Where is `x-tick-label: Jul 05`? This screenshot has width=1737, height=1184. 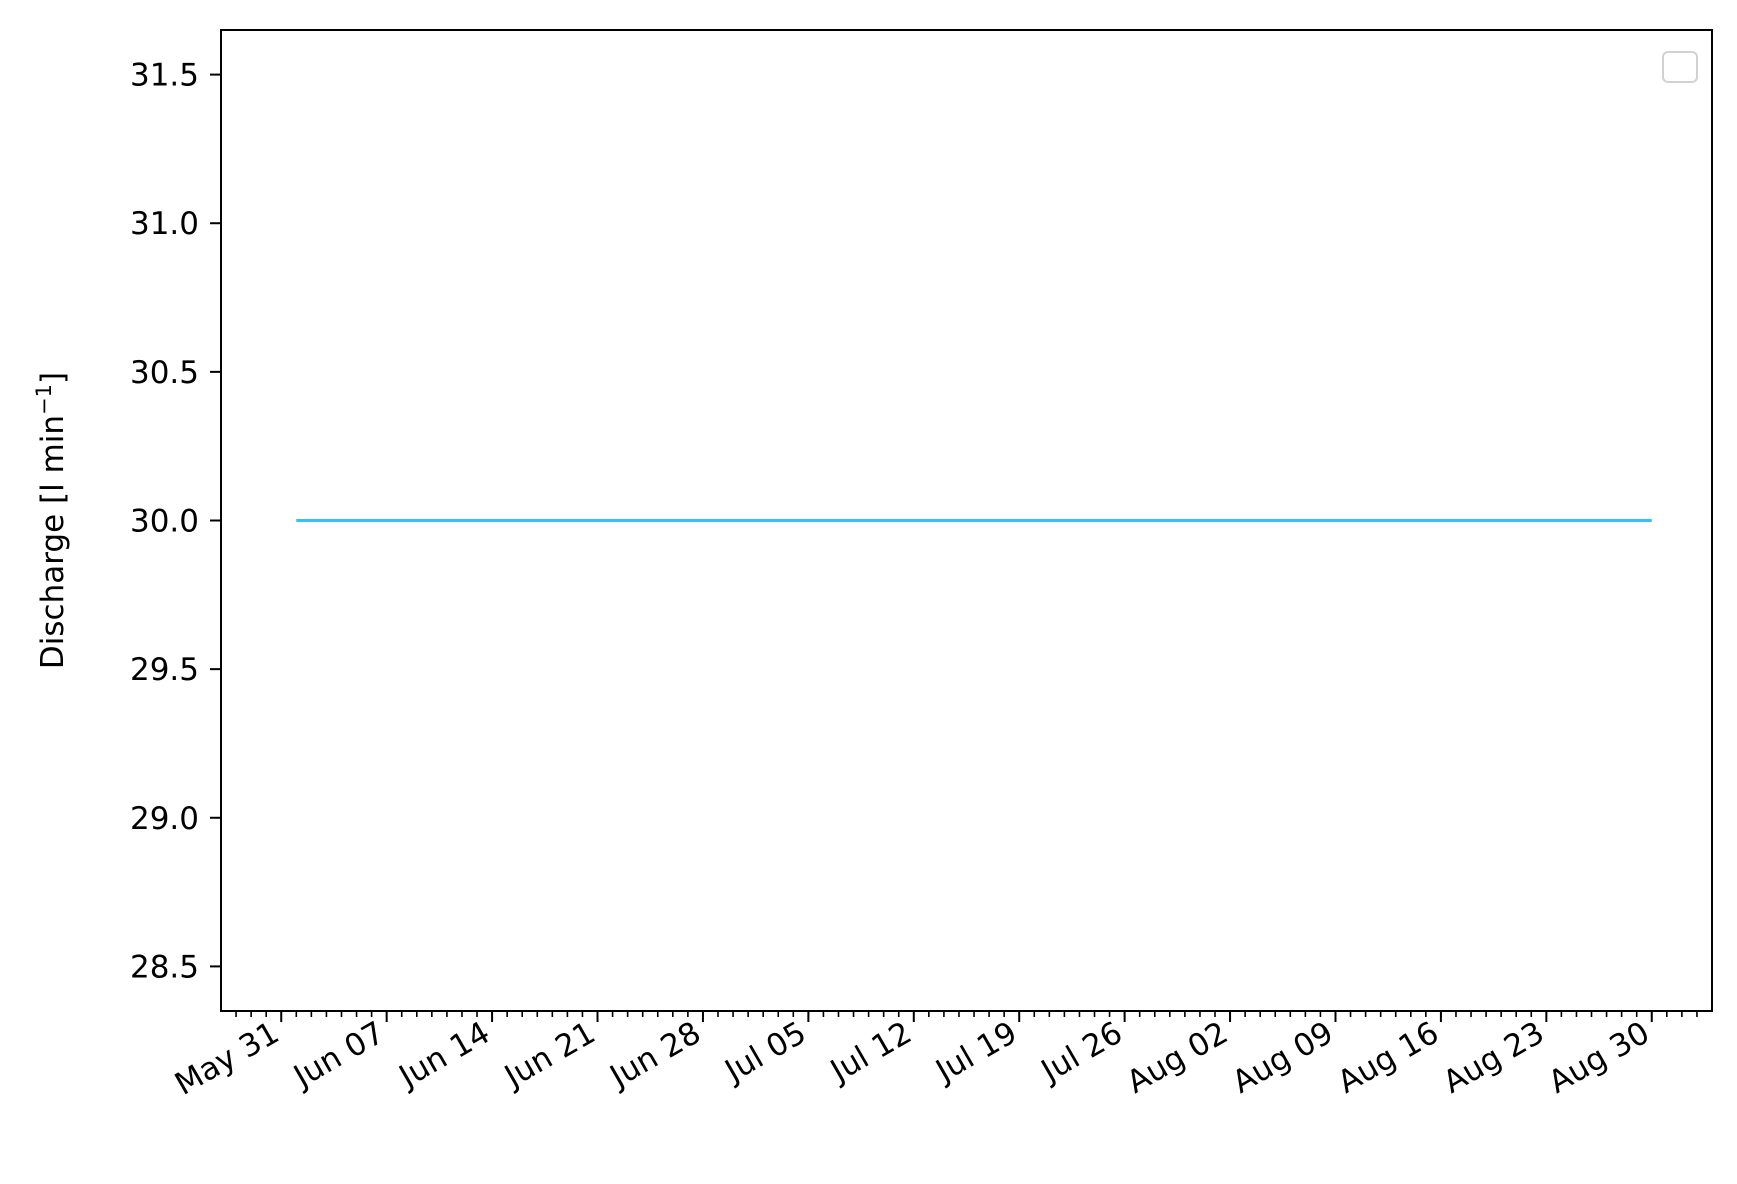 x-tick-label: Jul 05 is located at coordinates (765, 1053).